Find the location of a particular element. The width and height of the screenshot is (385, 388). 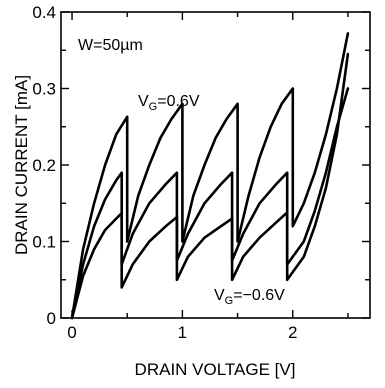

y-tick-label: 0.3 is located at coordinates (44, 89).